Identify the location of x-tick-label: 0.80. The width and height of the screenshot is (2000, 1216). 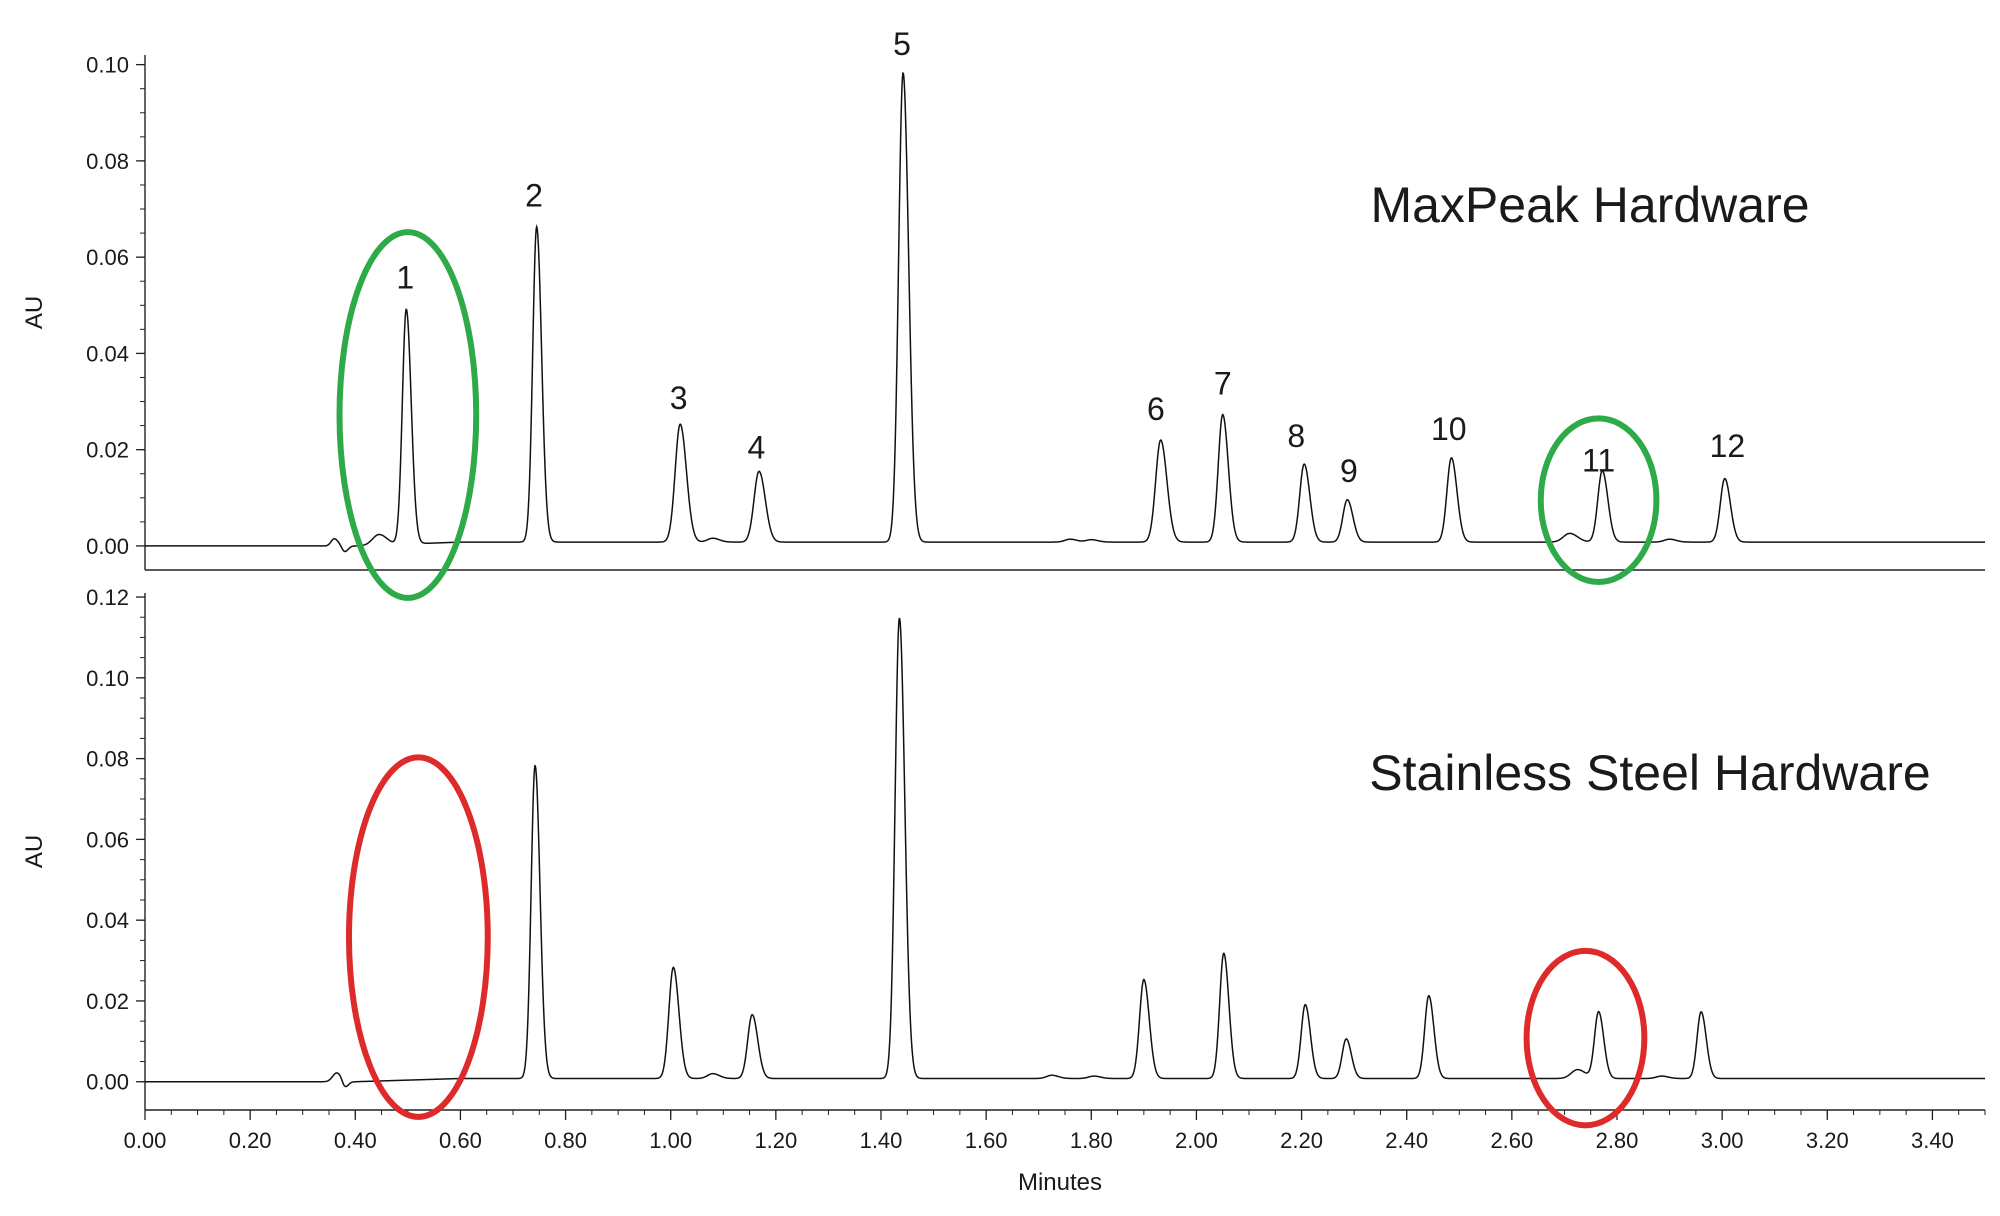
(565, 1140).